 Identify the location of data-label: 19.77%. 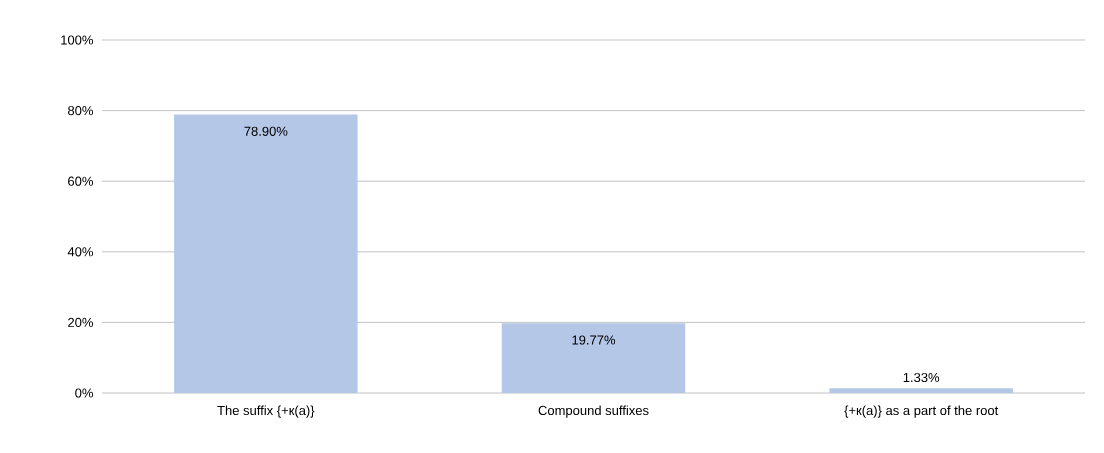
(594, 340).